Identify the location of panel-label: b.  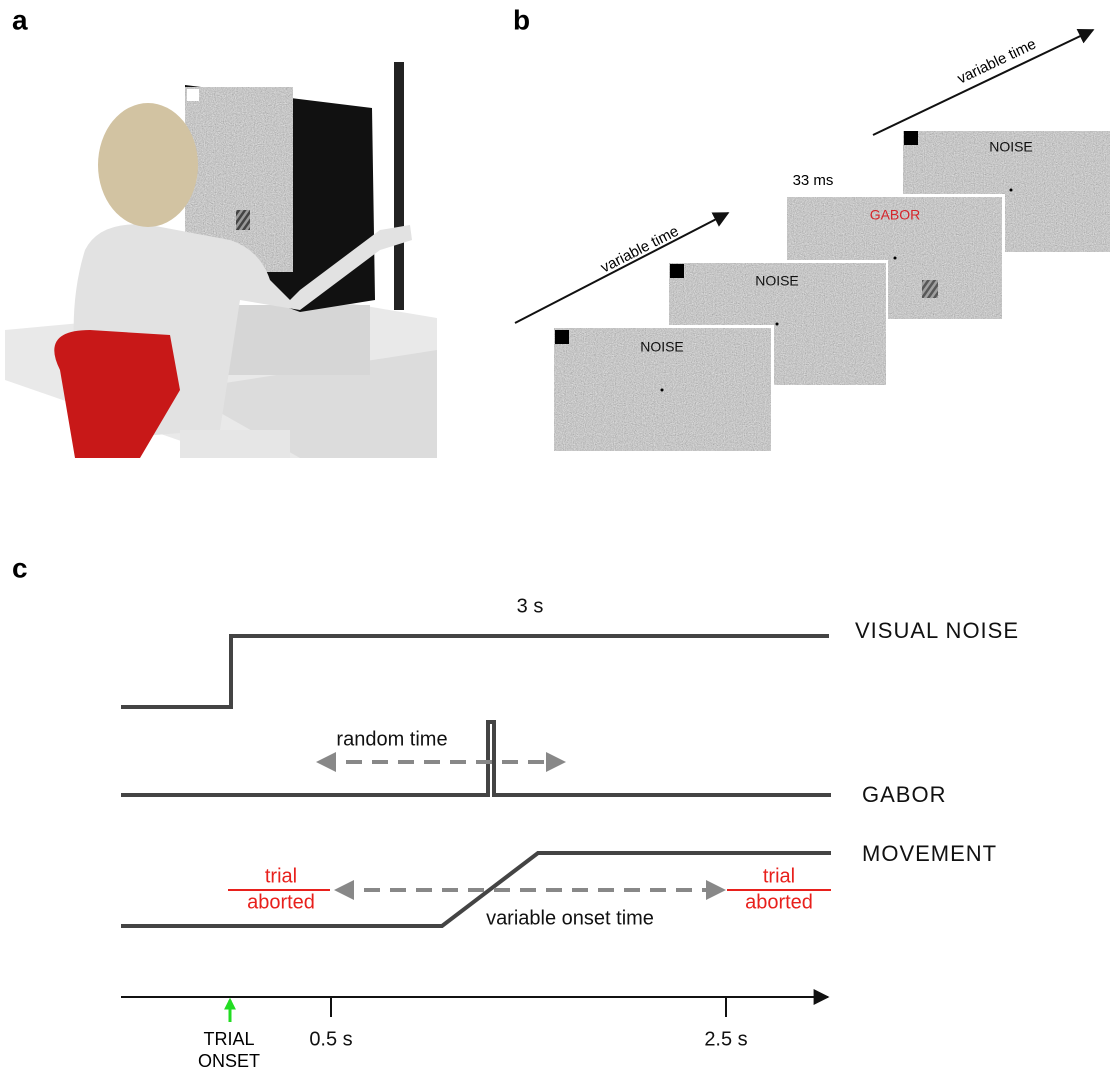
(521, 19).